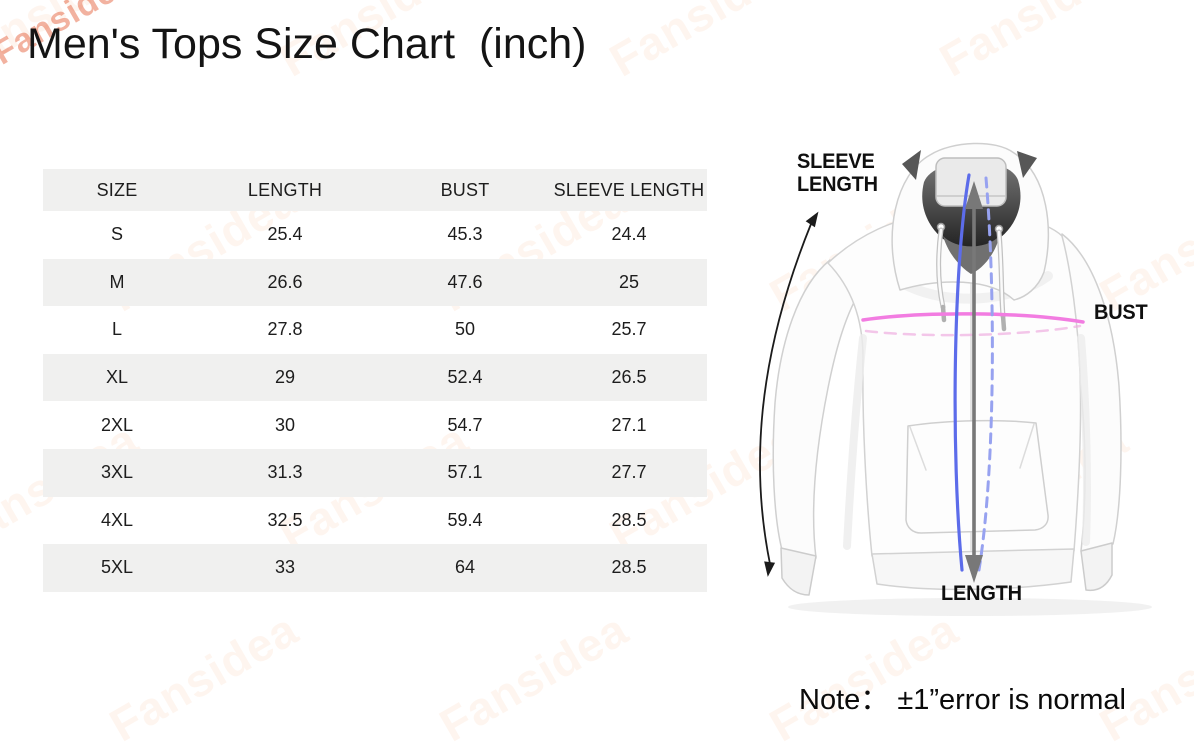 Image resolution: width=1194 pixels, height=752 pixels. I want to click on table-cell: 27.8, so click(285, 329).